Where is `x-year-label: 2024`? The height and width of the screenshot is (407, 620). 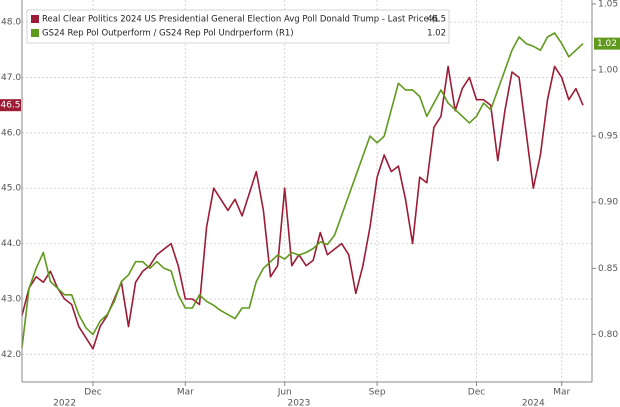
x-year-label: 2024 is located at coordinates (533, 403).